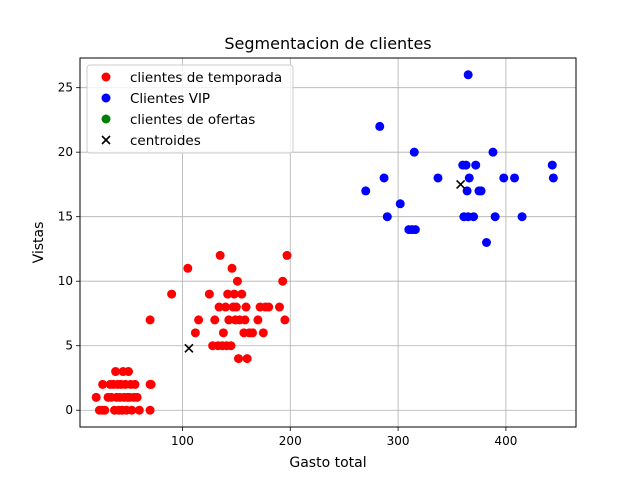 This screenshot has height=480, width=640. What do you see at coordinates (69, 410) in the screenshot?
I see `y-tick-label: 0` at bounding box center [69, 410].